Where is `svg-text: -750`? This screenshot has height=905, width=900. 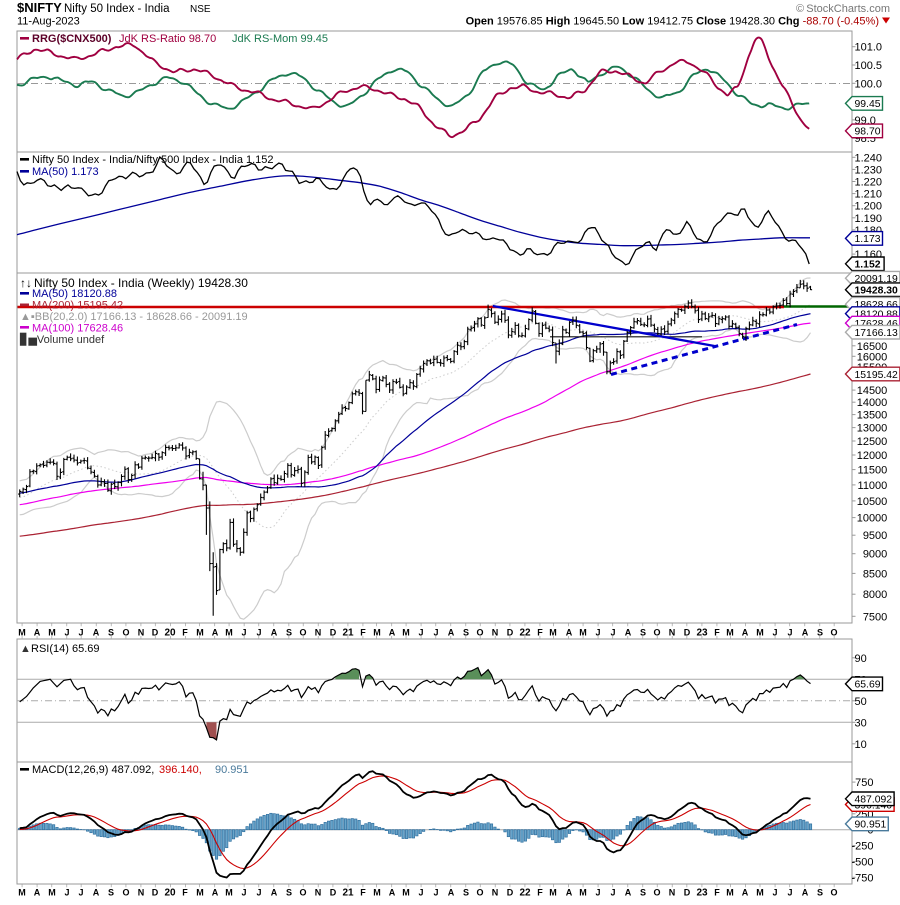 svg-text: -750 is located at coordinates (862, 878).